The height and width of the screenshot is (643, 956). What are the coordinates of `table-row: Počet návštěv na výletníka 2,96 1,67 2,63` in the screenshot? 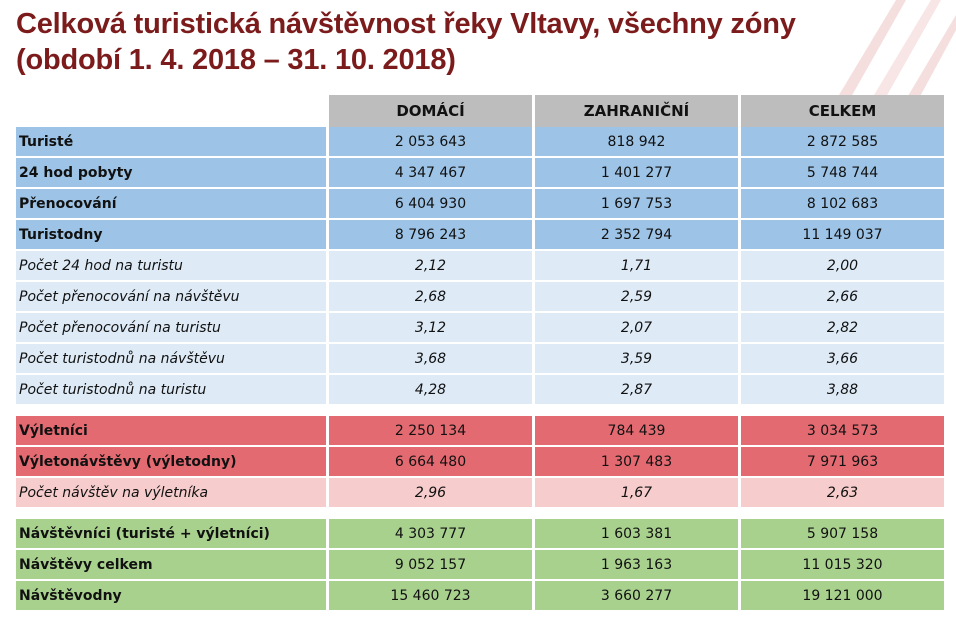 It's located at (480, 493).